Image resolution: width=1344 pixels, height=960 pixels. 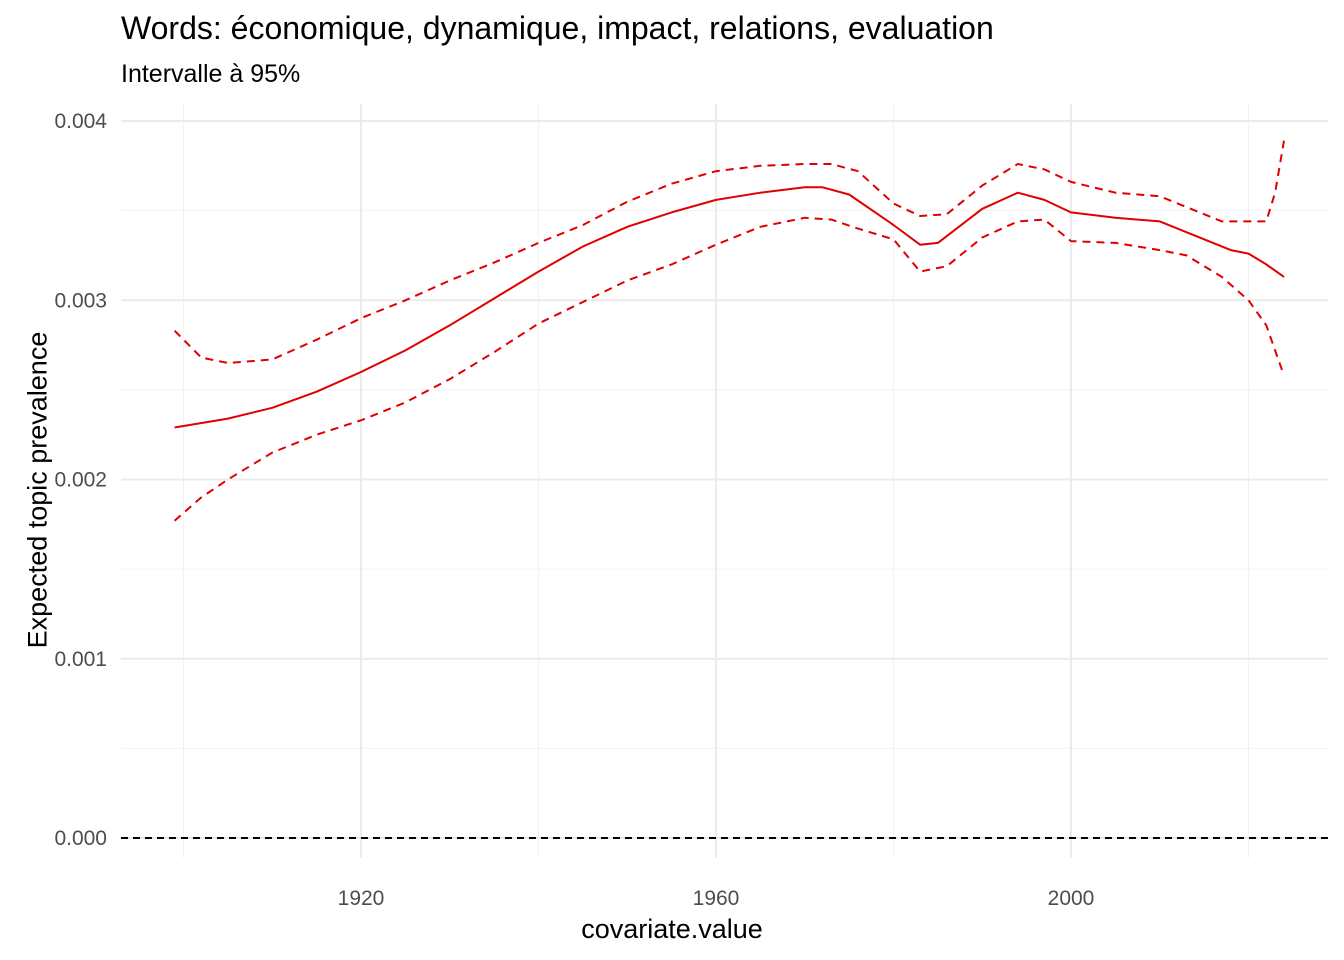 What do you see at coordinates (80, 300) in the screenshot?
I see `y-tick-label: 0.003` at bounding box center [80, 300].